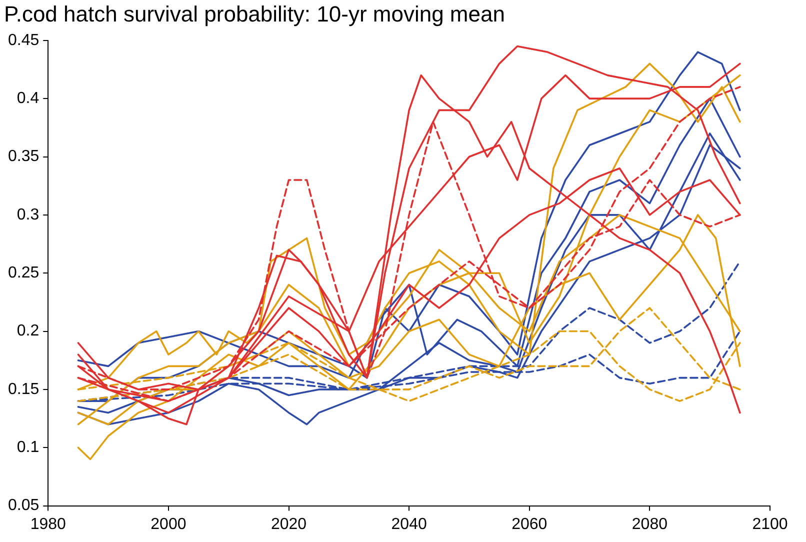 The width and height of the screenshot is (806, 542). I want to click on x-tick-label: 2040, so click(409, 524).